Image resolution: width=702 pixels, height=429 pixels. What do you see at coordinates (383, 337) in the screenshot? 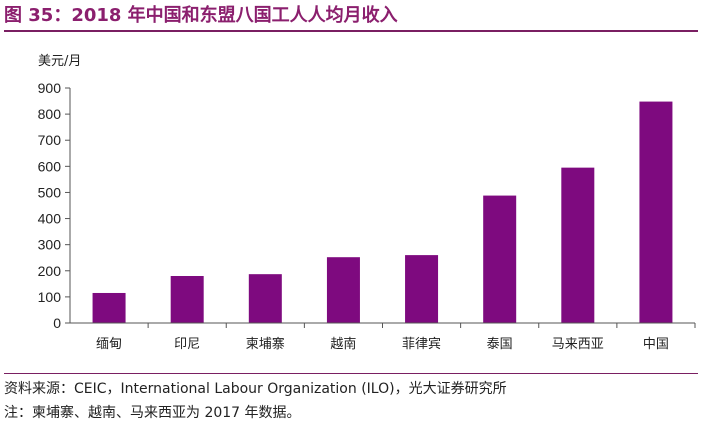
I see `x-axis: 缅甸 印尼 柬埔寨 越南 菲律宾 泰国 马来西亚 中国` at bounding box center [383, 337].